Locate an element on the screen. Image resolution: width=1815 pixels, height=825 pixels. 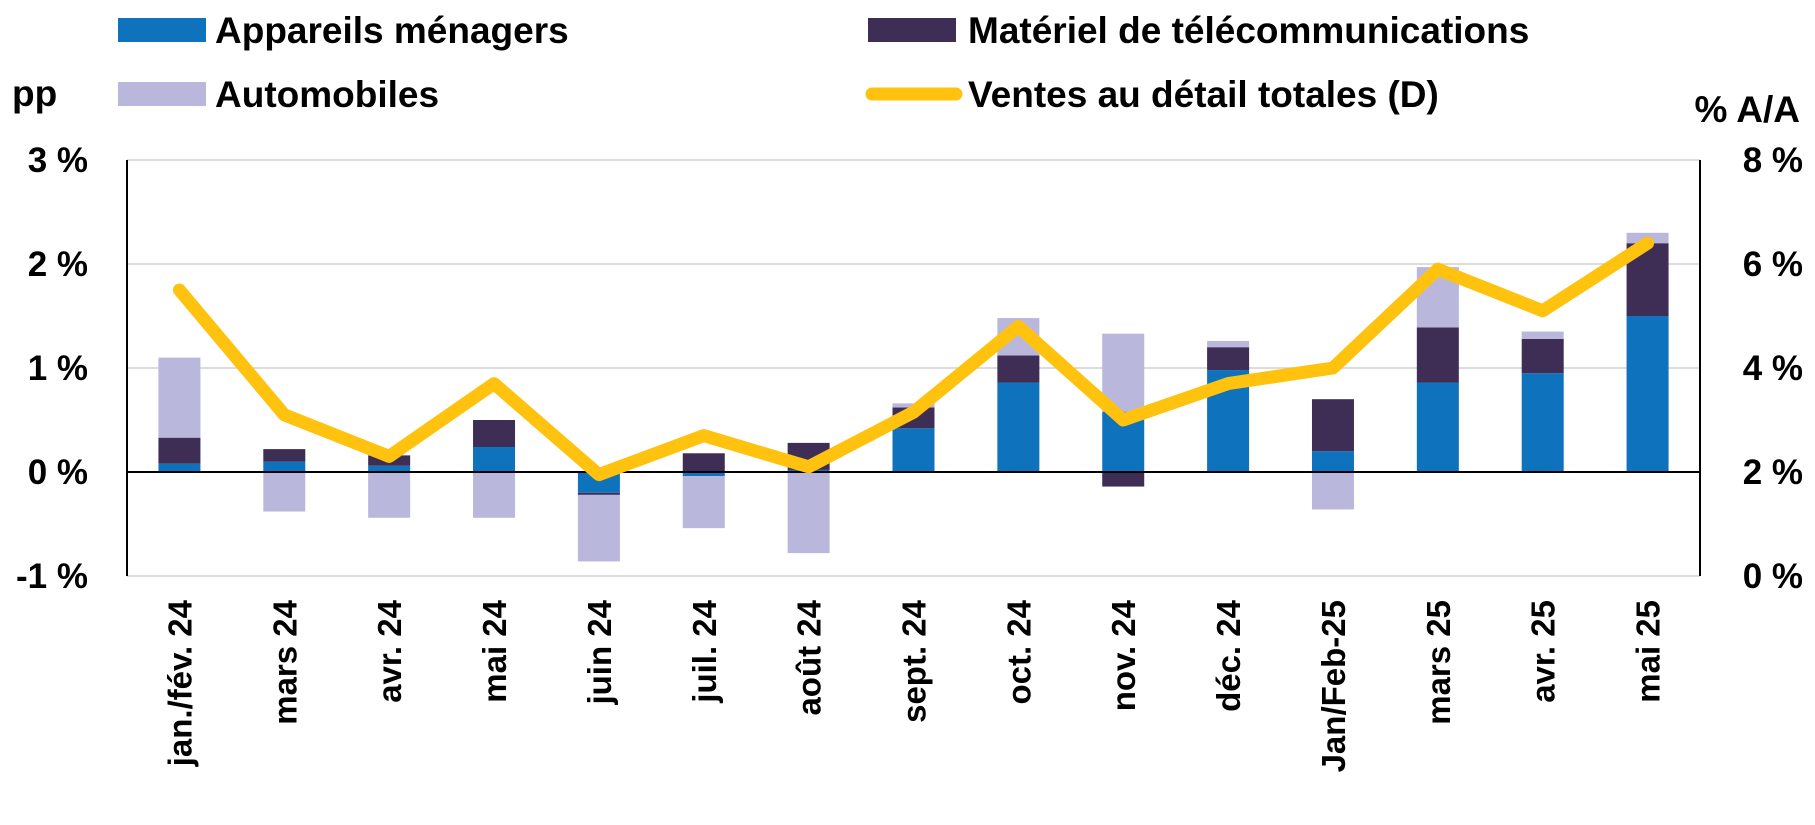
category-label: mars 25 is located at coordinates (1438, 662).